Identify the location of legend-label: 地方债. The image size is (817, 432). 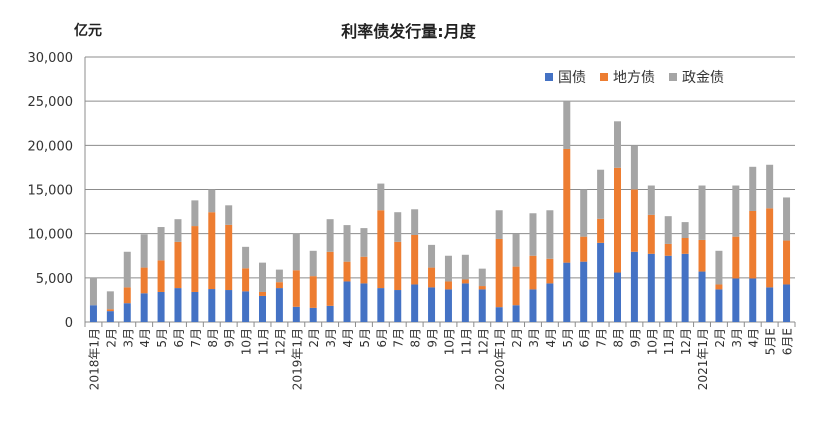
(634, 78).